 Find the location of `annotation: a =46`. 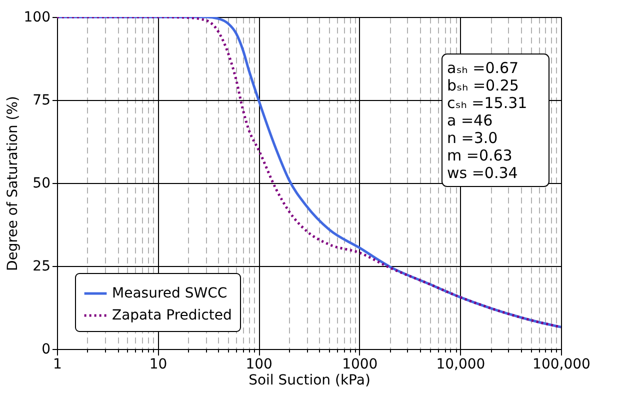

annotation: a =46 is located at coordinates (470, 120).